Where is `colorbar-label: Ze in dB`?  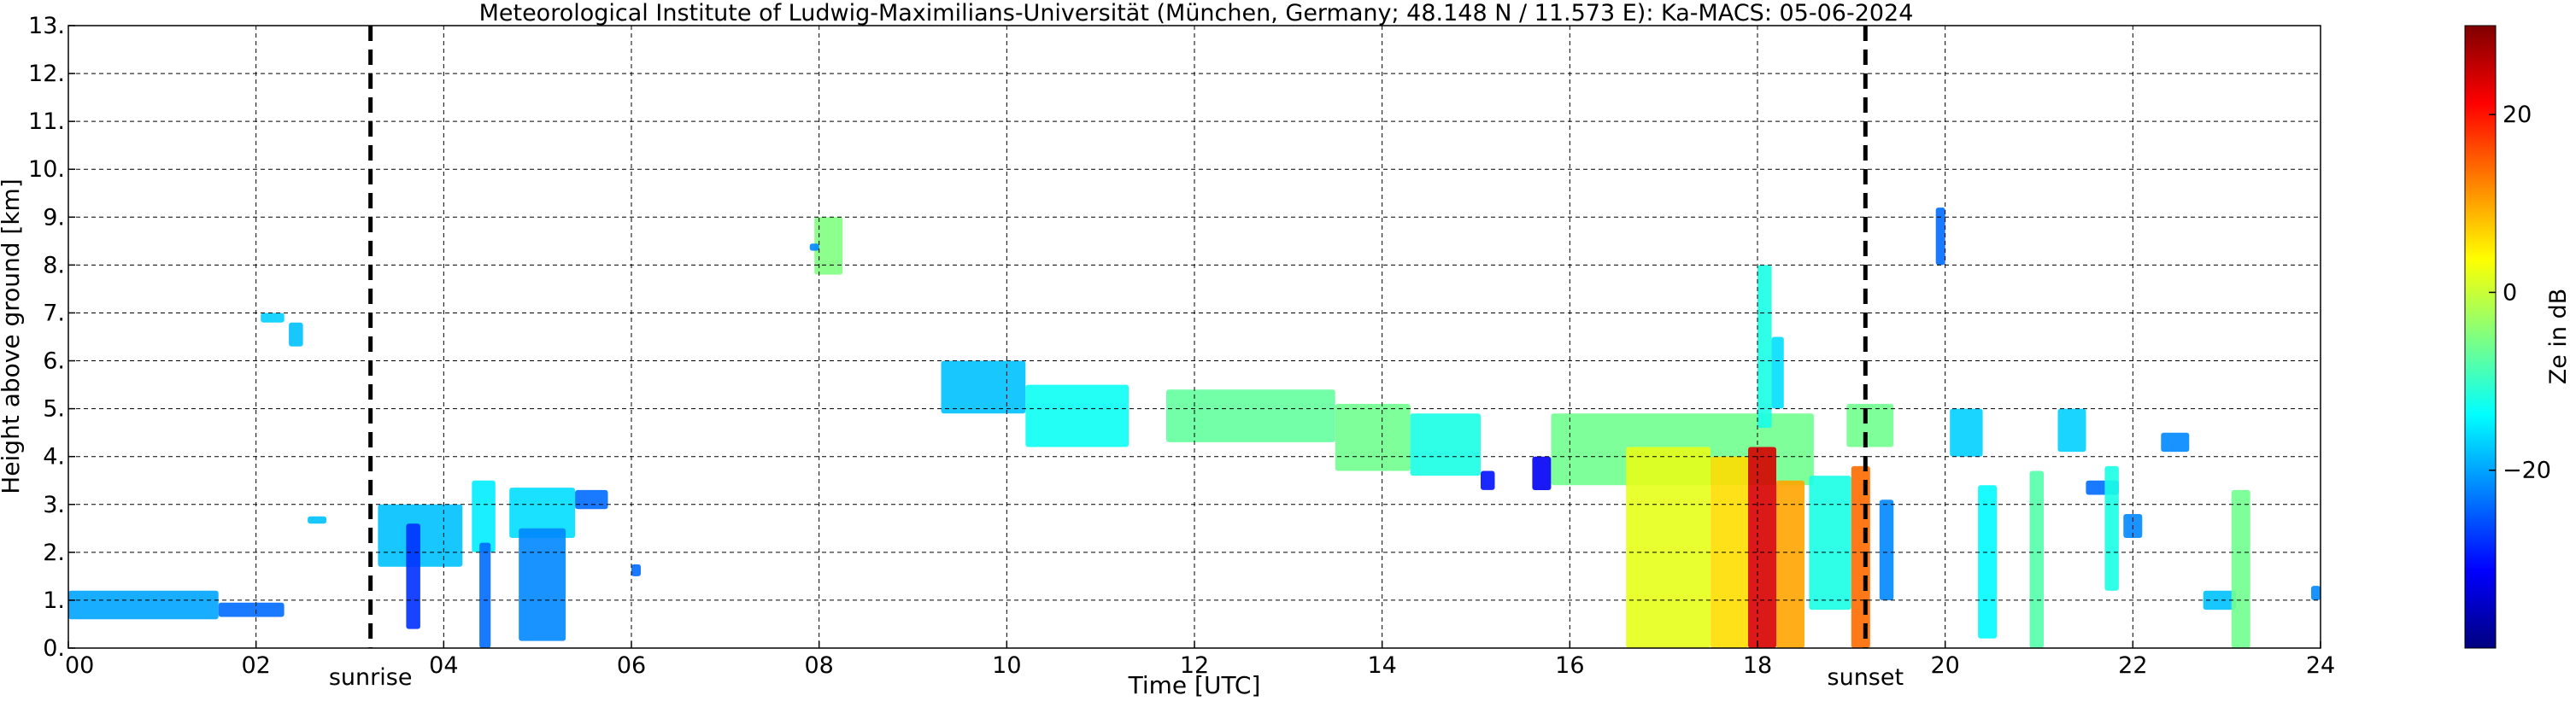 colorbar-label: Ze in dB is located at coordinates (2558, 337).